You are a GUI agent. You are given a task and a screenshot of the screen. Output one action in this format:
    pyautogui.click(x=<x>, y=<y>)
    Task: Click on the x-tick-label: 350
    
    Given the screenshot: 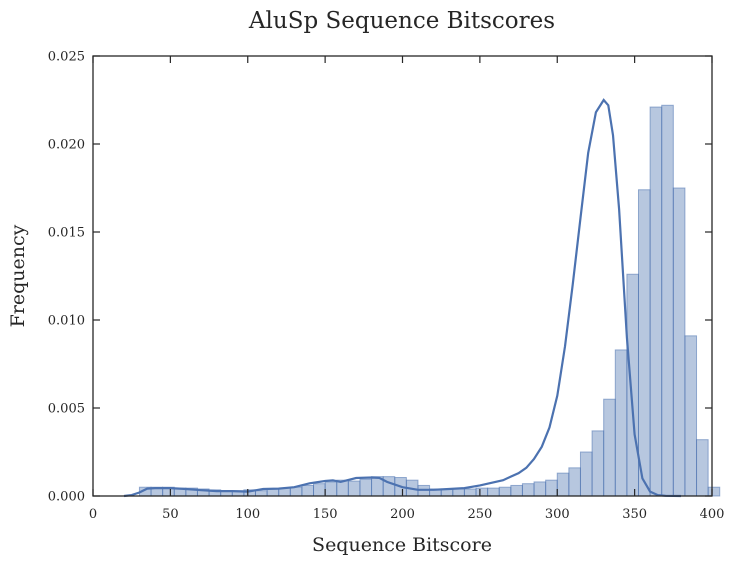 What is the action you would take?
    pyautogui.click(x=634, y=514)
    